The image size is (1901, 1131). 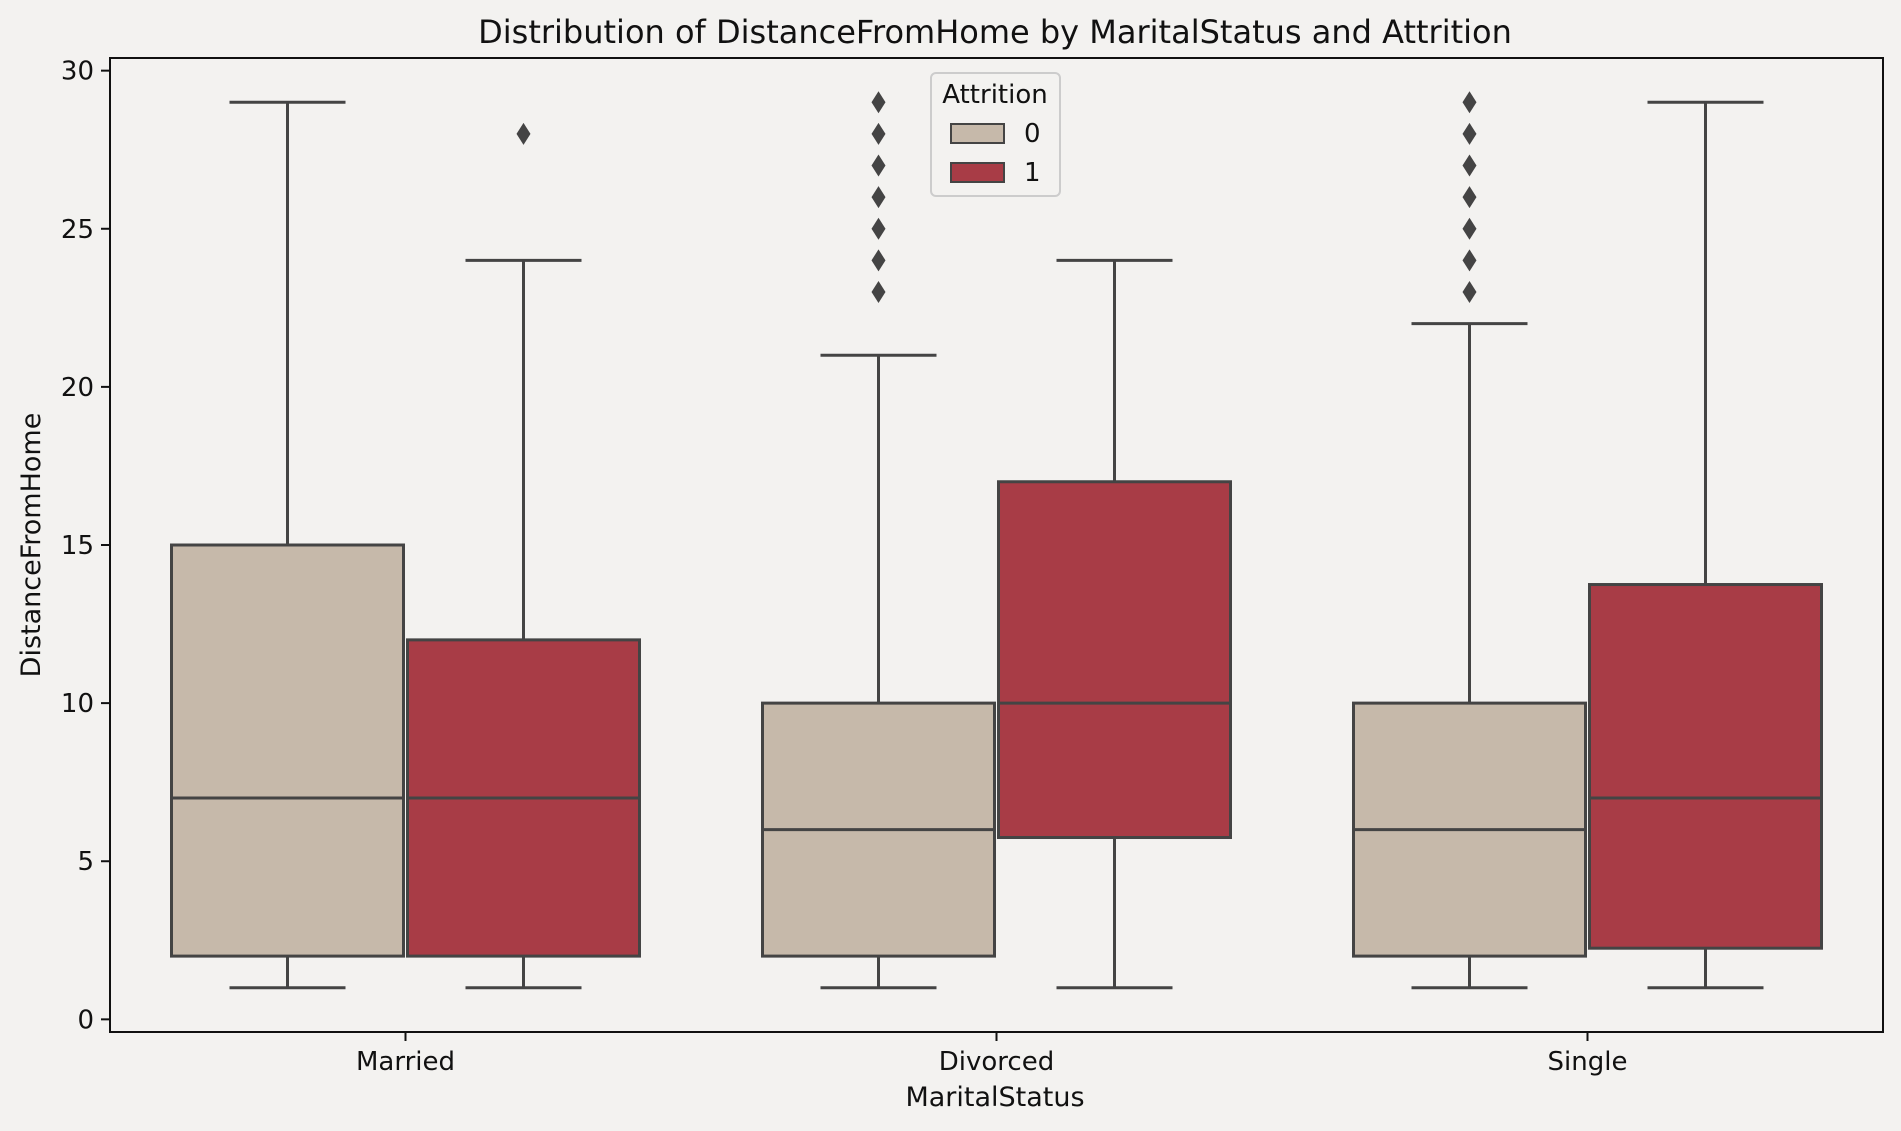 I want to click on y-tick-label: 30, so click(x=77, y=72).